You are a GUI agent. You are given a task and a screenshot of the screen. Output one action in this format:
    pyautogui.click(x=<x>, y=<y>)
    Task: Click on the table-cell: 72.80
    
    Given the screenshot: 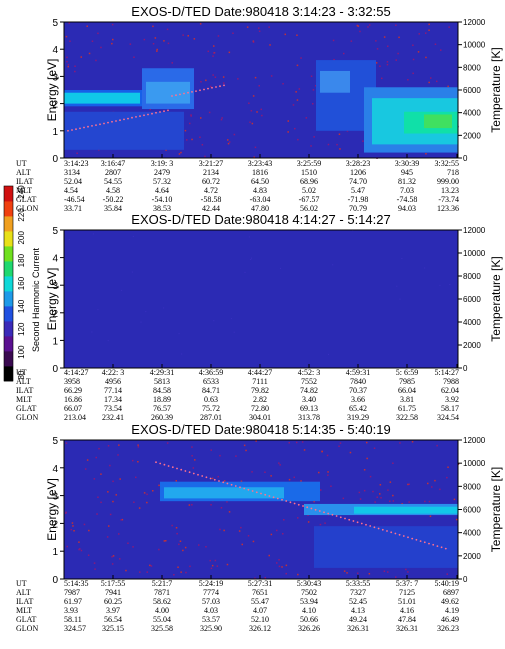 What is the action you would take?
    pyautogui.click(x=260, y=408)
    